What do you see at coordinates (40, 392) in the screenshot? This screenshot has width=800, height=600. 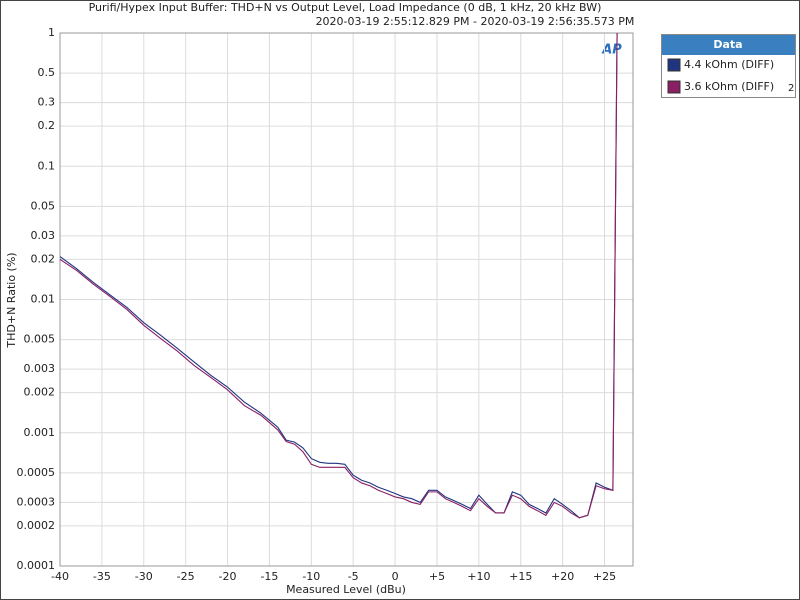 I see `y-tick-label: 0.002` at bounding box center [40, 392].